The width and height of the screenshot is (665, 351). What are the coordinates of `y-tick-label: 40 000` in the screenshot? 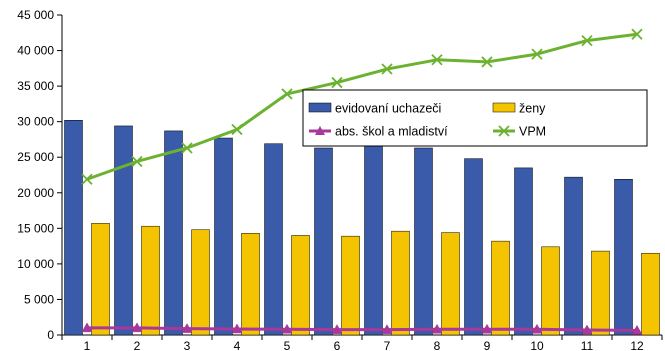 It's located at (35, 51).